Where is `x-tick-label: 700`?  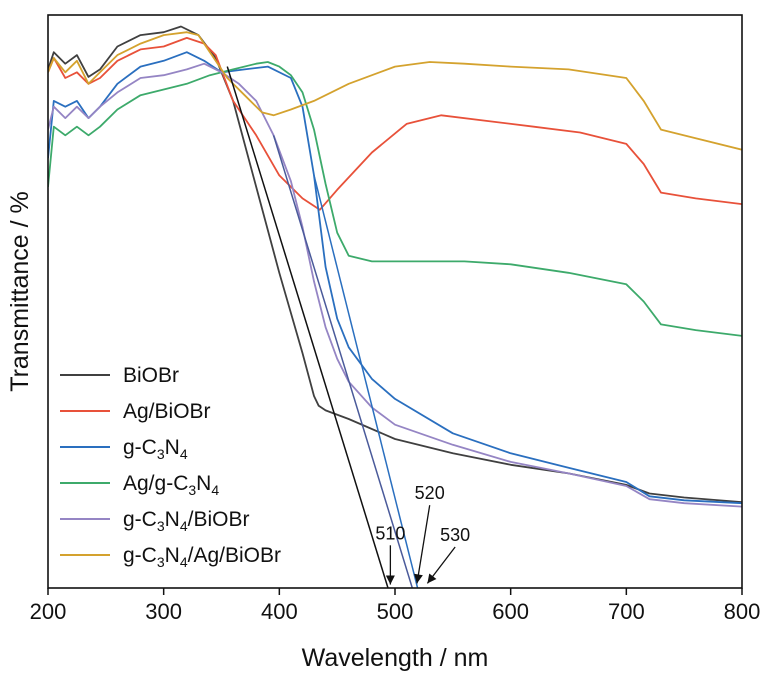 x-tick-label: 700 is located at coordinates (626, 611).